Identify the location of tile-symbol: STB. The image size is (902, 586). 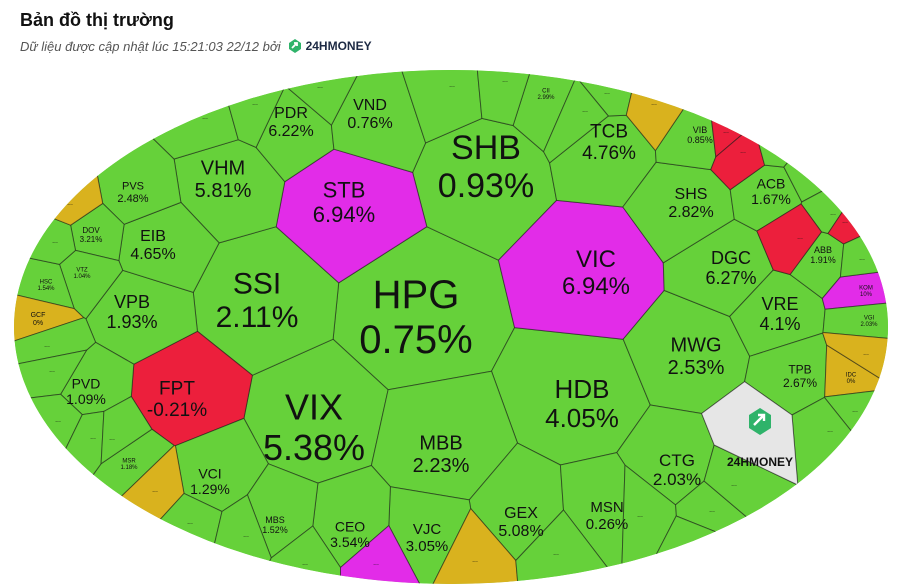
(344, 189).